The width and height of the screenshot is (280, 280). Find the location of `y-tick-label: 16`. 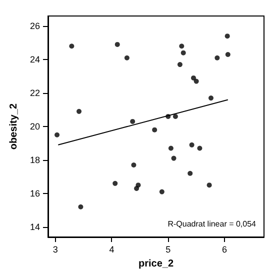

y-tick-label: 16 is located at coordinates (35, 193).